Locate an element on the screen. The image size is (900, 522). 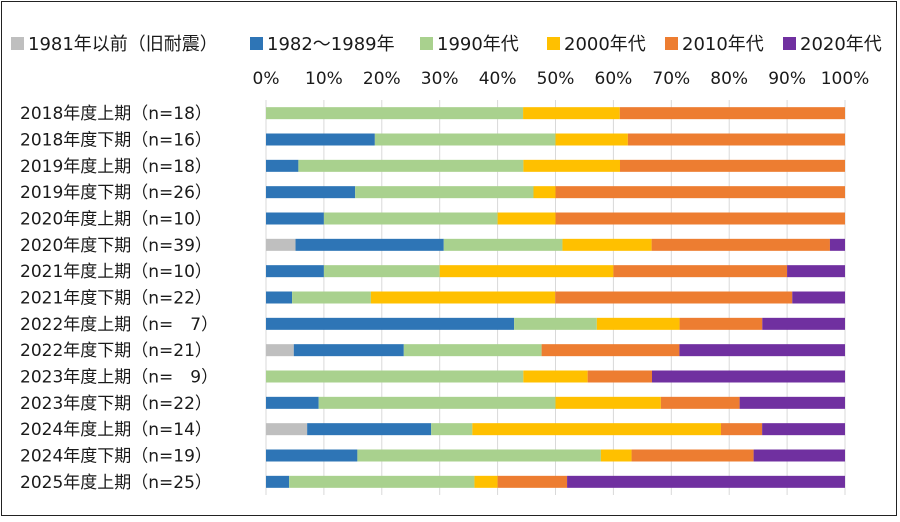
legend-item: 1981年以前（旧耐震） is located at coordinates (114, 44).